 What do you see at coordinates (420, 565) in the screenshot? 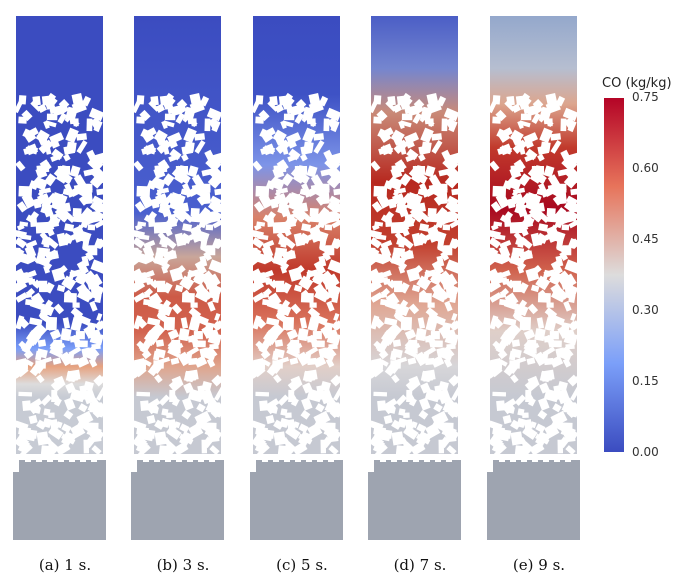
I see `caption-d: (d) 7 s.` at bounding box center [420, 565].